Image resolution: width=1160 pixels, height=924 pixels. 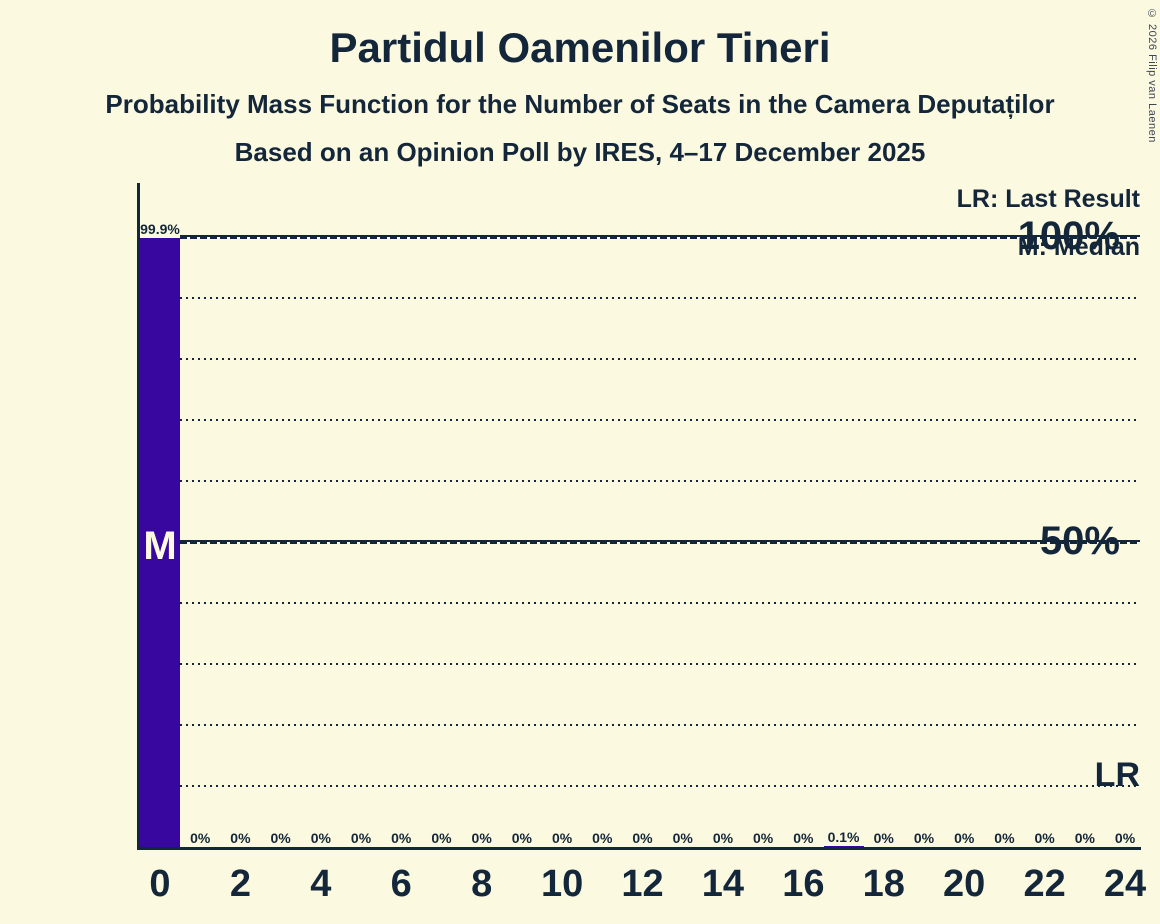 What do you see at coordinates (521, 838) in the screenshot?
I see `value-label-seat-9: 0%` at bounding box center [521, 838].